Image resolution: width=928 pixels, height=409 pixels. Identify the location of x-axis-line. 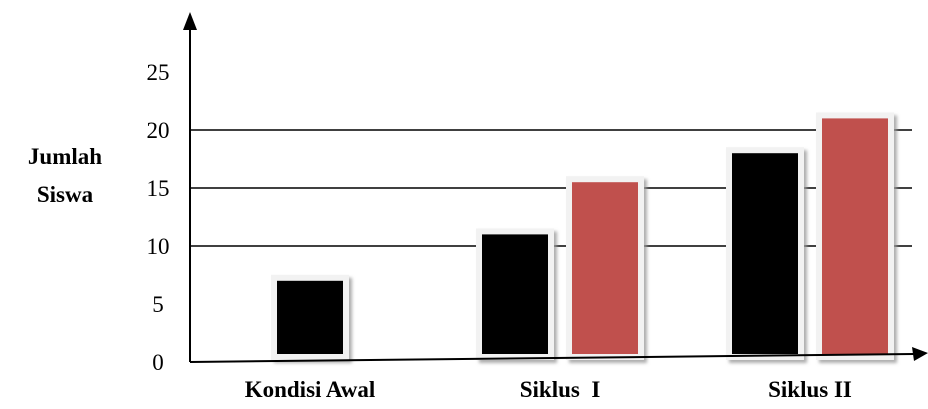
(552, 358).